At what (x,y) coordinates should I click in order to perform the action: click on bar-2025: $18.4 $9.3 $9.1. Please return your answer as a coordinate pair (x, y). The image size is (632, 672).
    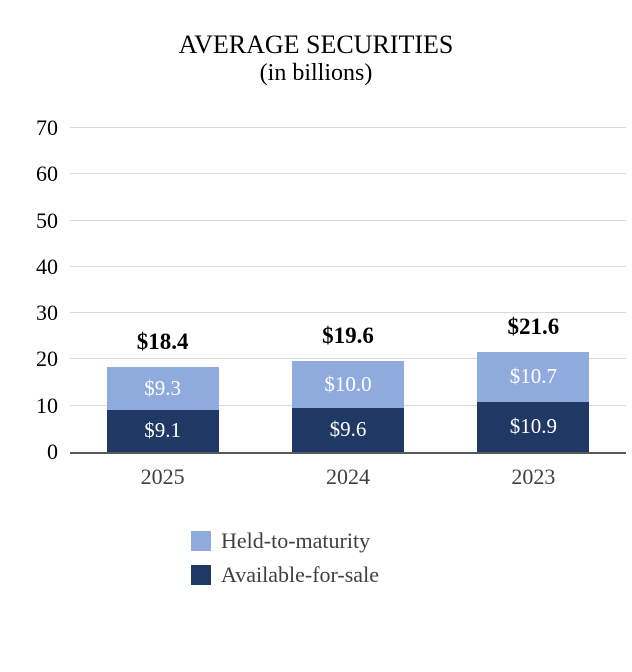
    Looking at the image, I should click on (162, 390).